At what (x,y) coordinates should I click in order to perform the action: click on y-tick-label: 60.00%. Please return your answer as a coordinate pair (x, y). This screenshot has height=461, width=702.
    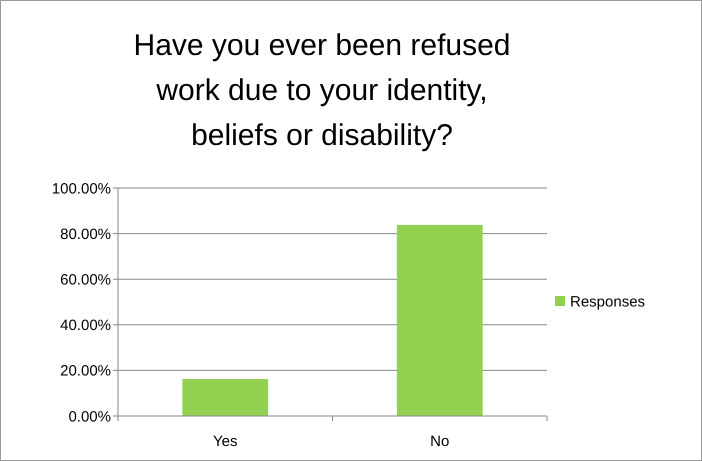
    Looking at the image, I should click on (85, 279).